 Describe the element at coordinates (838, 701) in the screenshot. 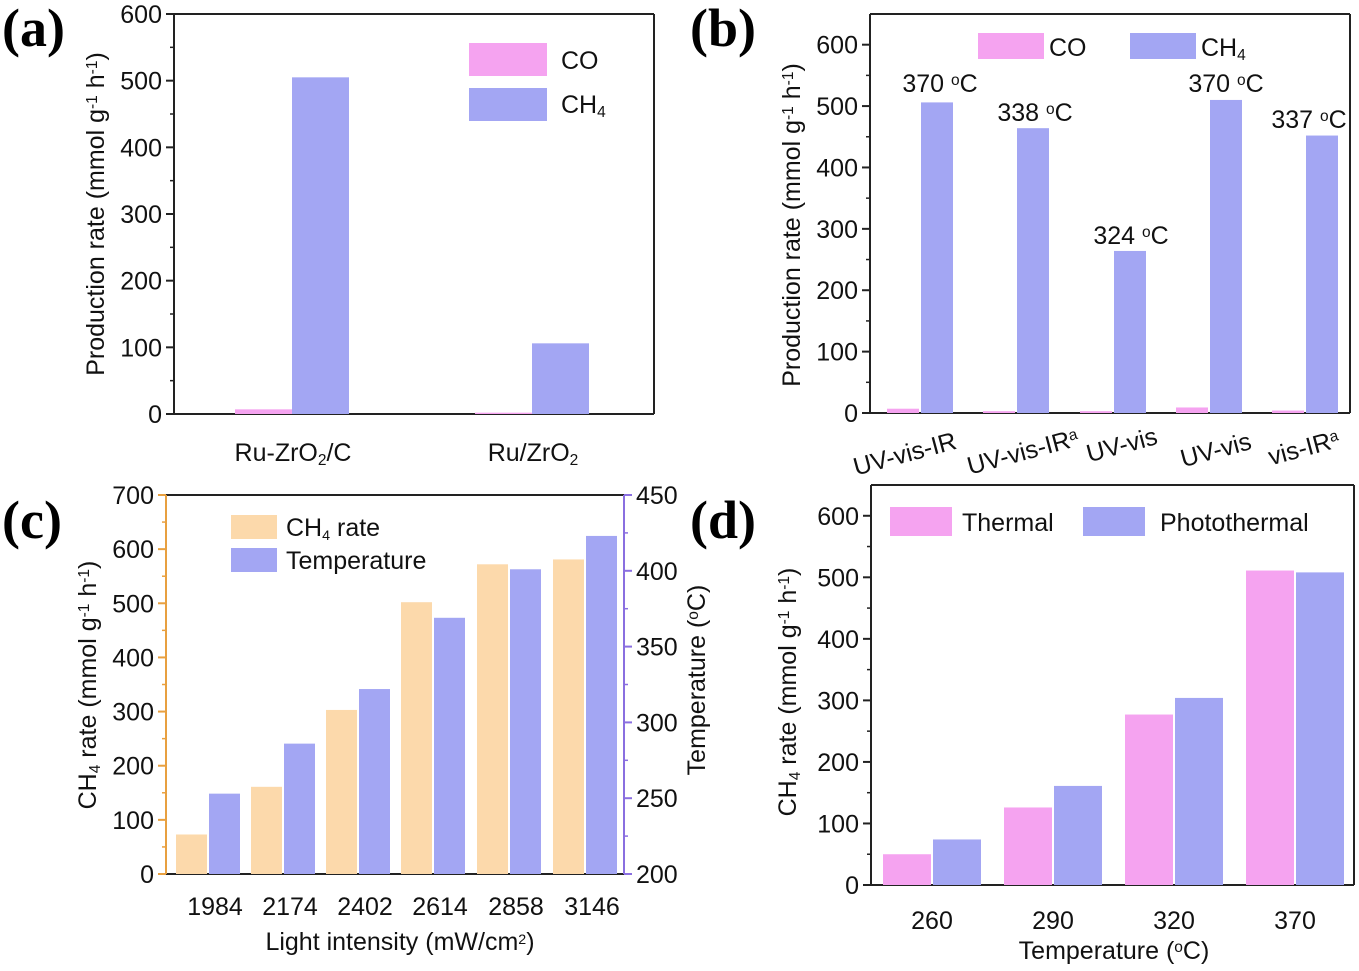

I see `panel-d-ytick-label-left: 300` at that location.